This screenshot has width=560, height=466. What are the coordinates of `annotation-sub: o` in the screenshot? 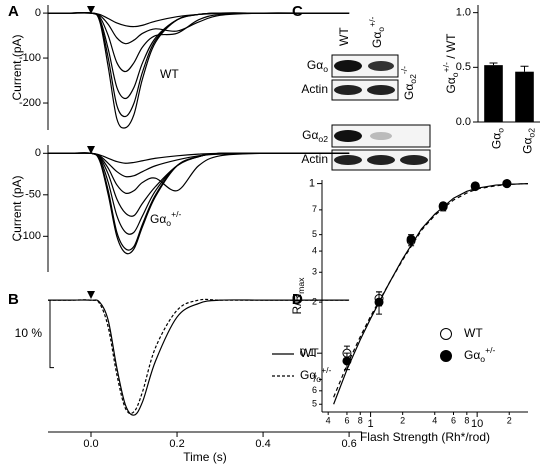 It's located at (168, 223).